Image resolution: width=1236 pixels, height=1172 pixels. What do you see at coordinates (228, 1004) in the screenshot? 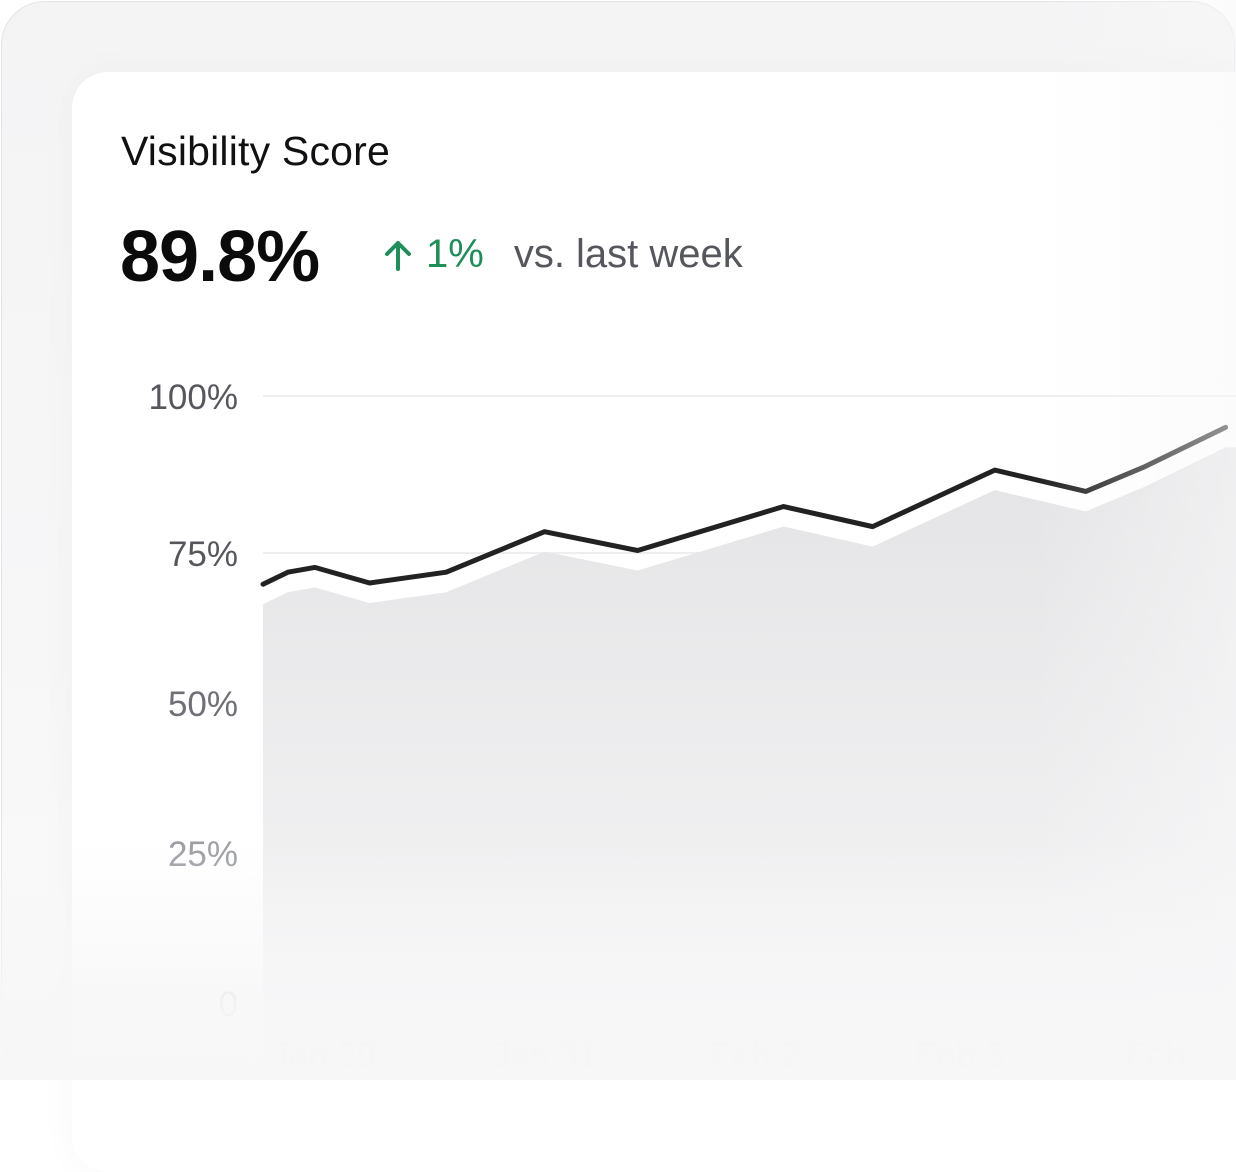
I see `y-tick-label: 0` at bounding box center [228, 1004].